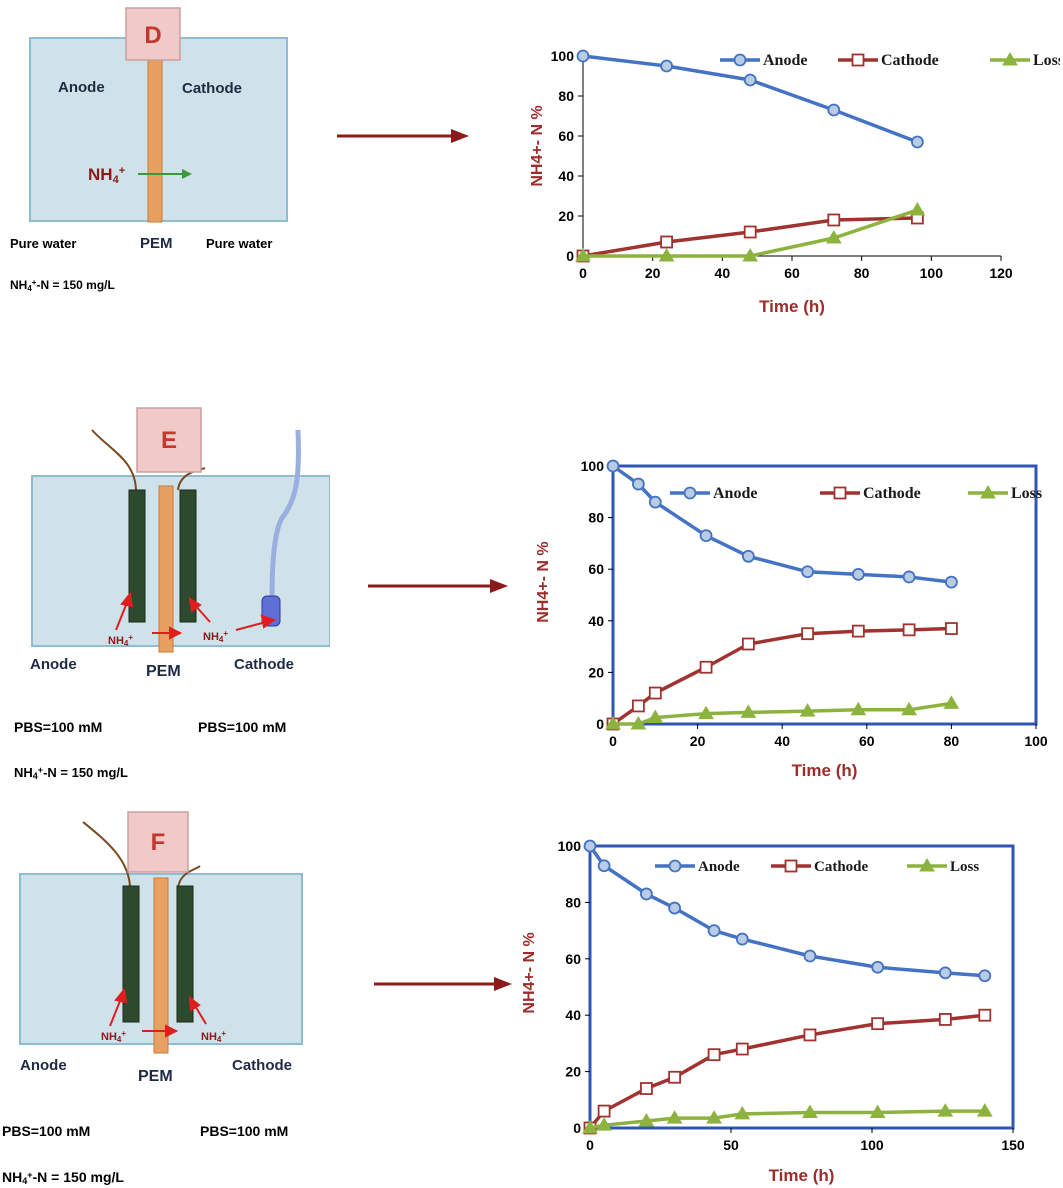  I want to click on y-tick-label: 20, so click(573, 1072).